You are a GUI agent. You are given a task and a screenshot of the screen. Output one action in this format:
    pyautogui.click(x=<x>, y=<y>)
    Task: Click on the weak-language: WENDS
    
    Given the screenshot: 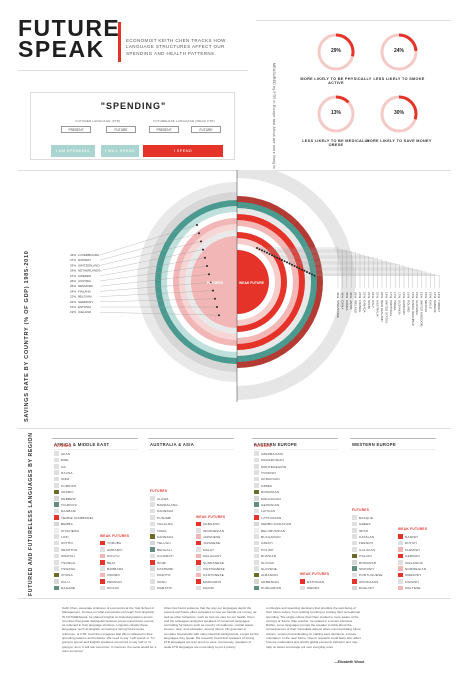 What is the action you would take?
    pyautogui.click(x=313, y=588)
    